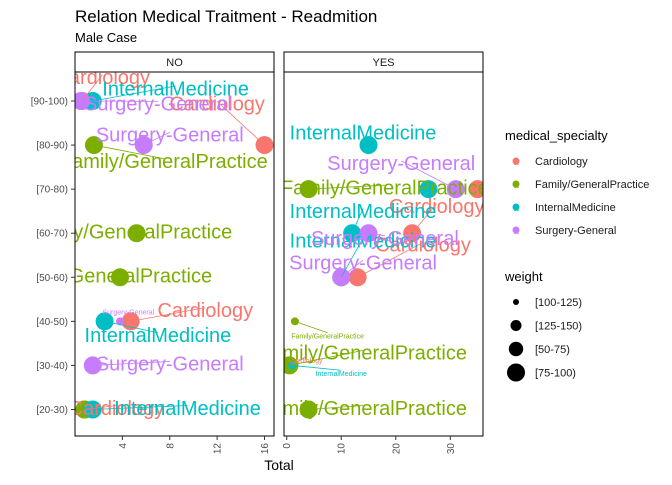 The width and height of the screenshot is (672, 485). Describe the element at coordinates (558, 303) in the screenshot. I see `legend-size-label: [100-125)` at that location.